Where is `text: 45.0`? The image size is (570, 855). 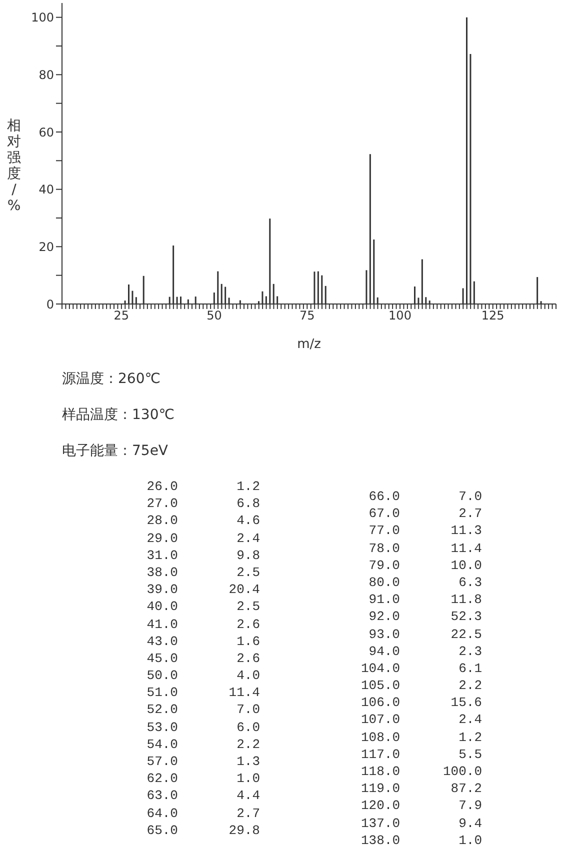
text: 45.0 is located at coordinates (162, 659).